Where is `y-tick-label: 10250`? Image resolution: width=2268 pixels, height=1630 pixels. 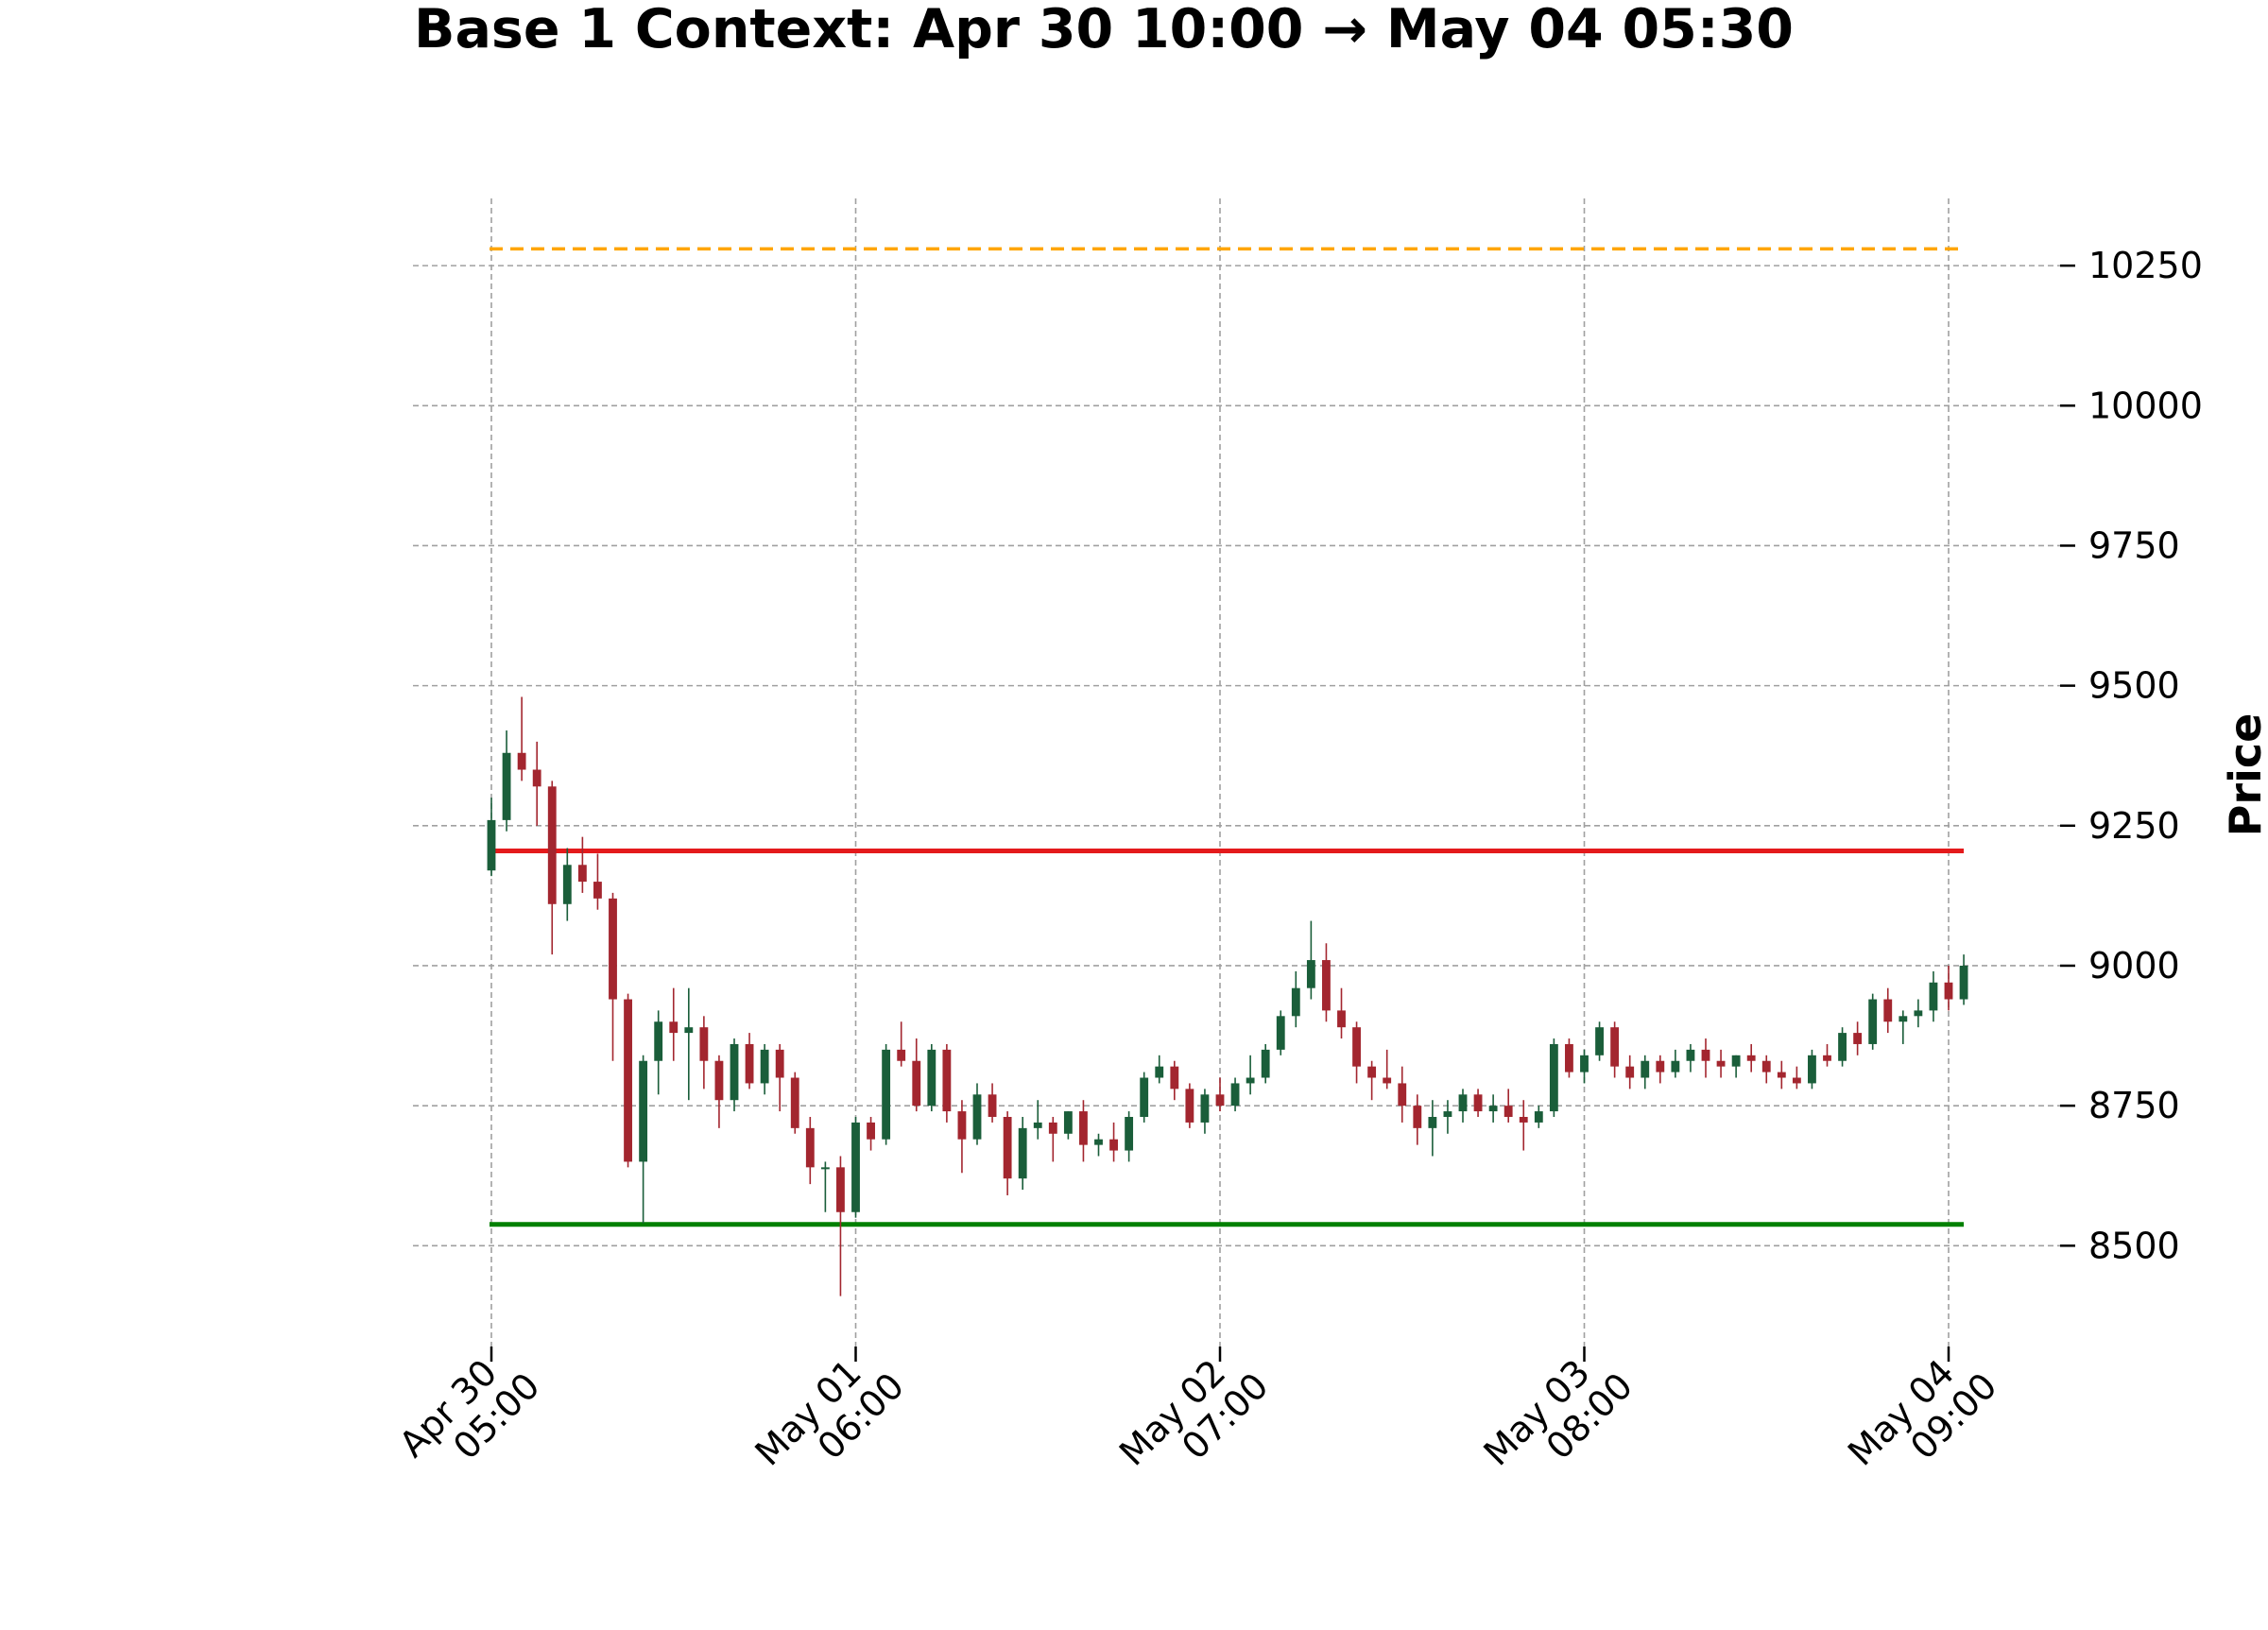
y-tick-label: 10250 is located at coordinates (2145, 266).